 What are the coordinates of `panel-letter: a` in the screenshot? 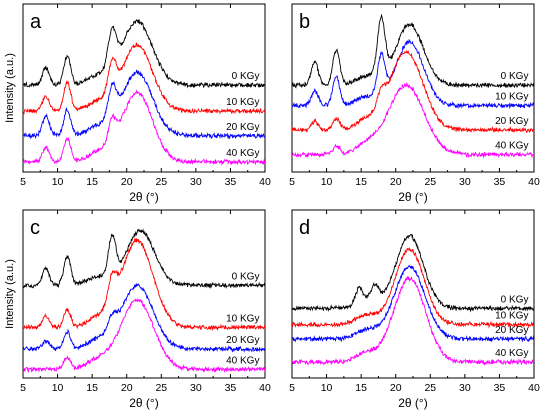 It's located at (36, 22).